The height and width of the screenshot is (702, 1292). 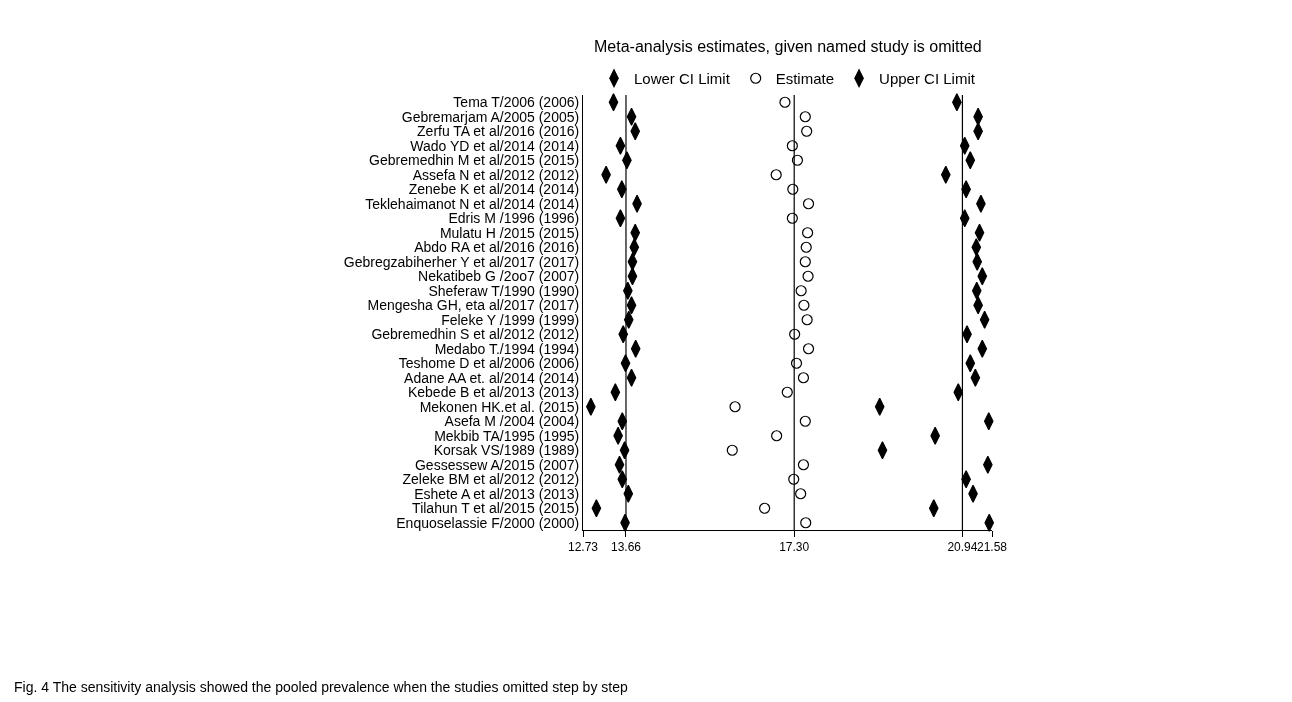 What do you see at coordinates (992, 547) in the screenshot?
I see `x-tick-label: 21.58` at bounding box center [992, 547].